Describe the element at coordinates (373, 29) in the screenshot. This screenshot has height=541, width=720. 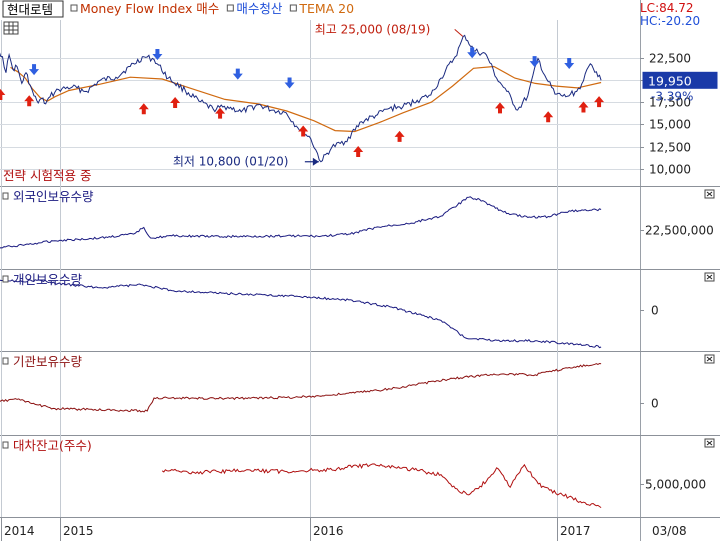
I see `high-annotation: 최고 25,000 (08/19)` at that location.